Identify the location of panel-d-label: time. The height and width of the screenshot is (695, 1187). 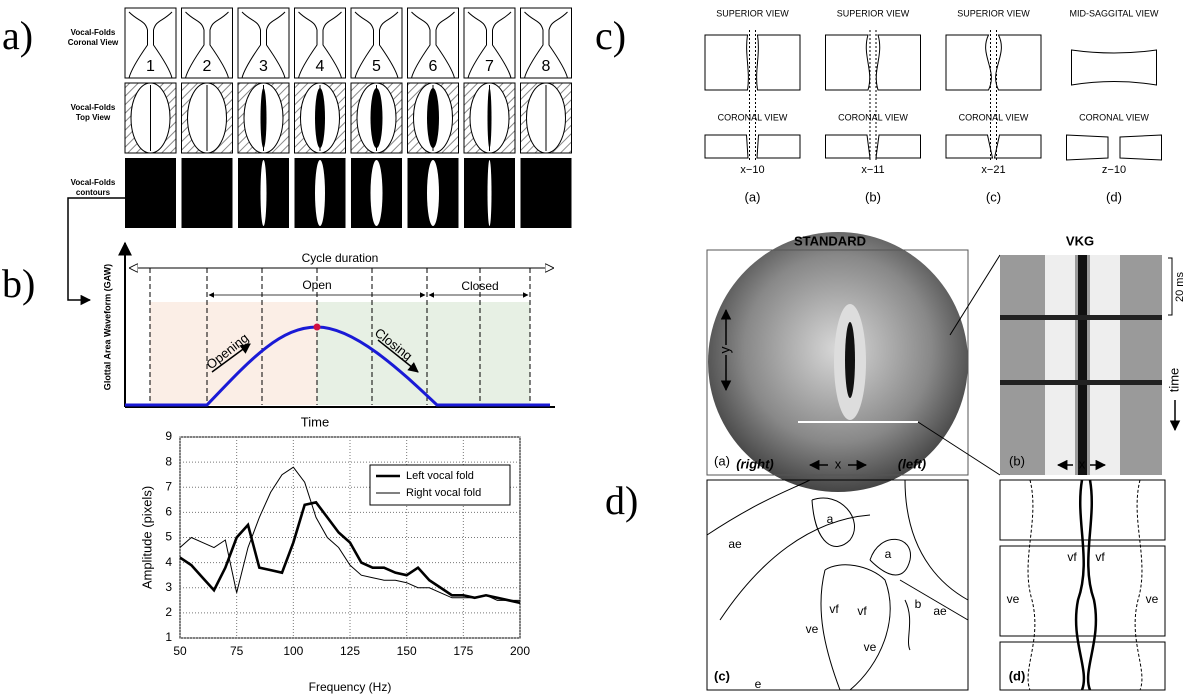
(1173, 380).